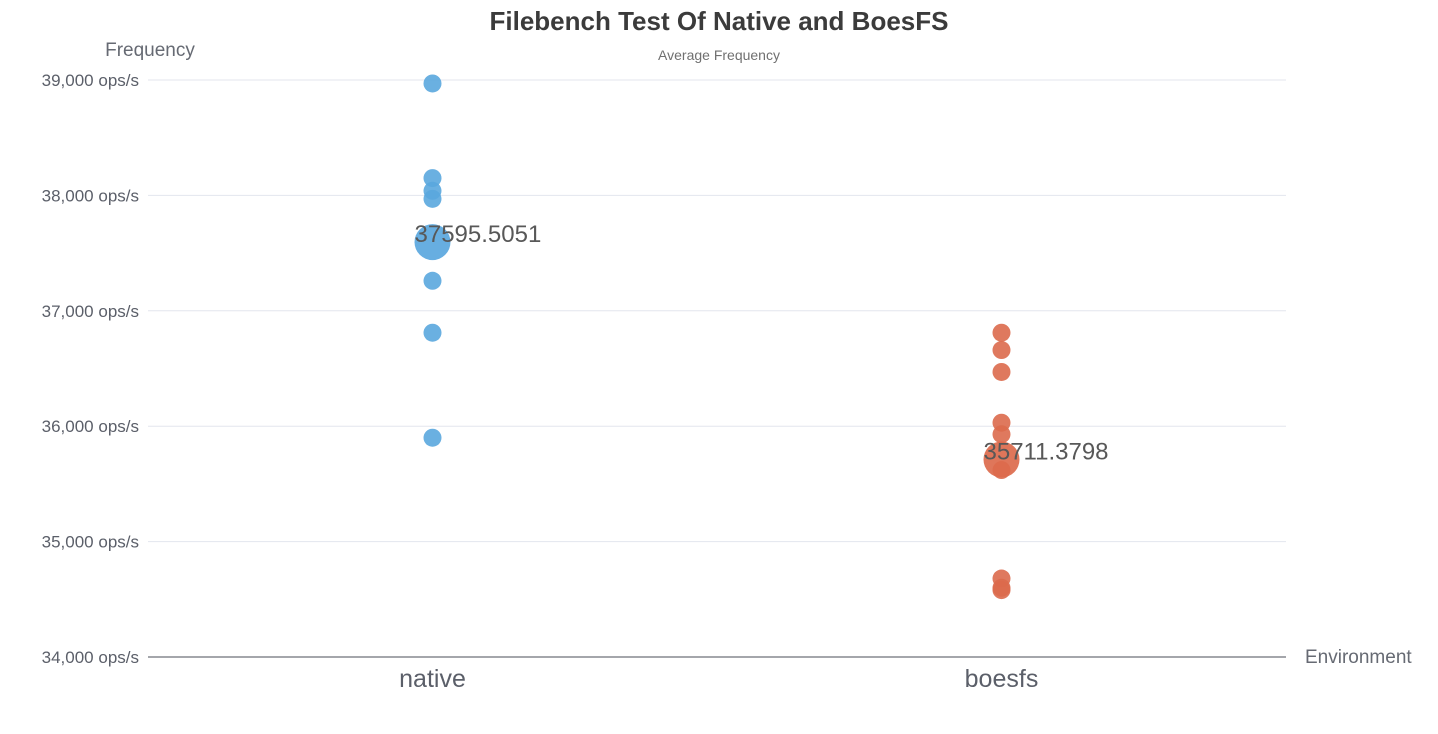 The height and width of the screenshot is (734, 1438). Describe the element at coordinates (1002, 679) in the screenshot. I see `x-tick-label: boesfs` at that location.